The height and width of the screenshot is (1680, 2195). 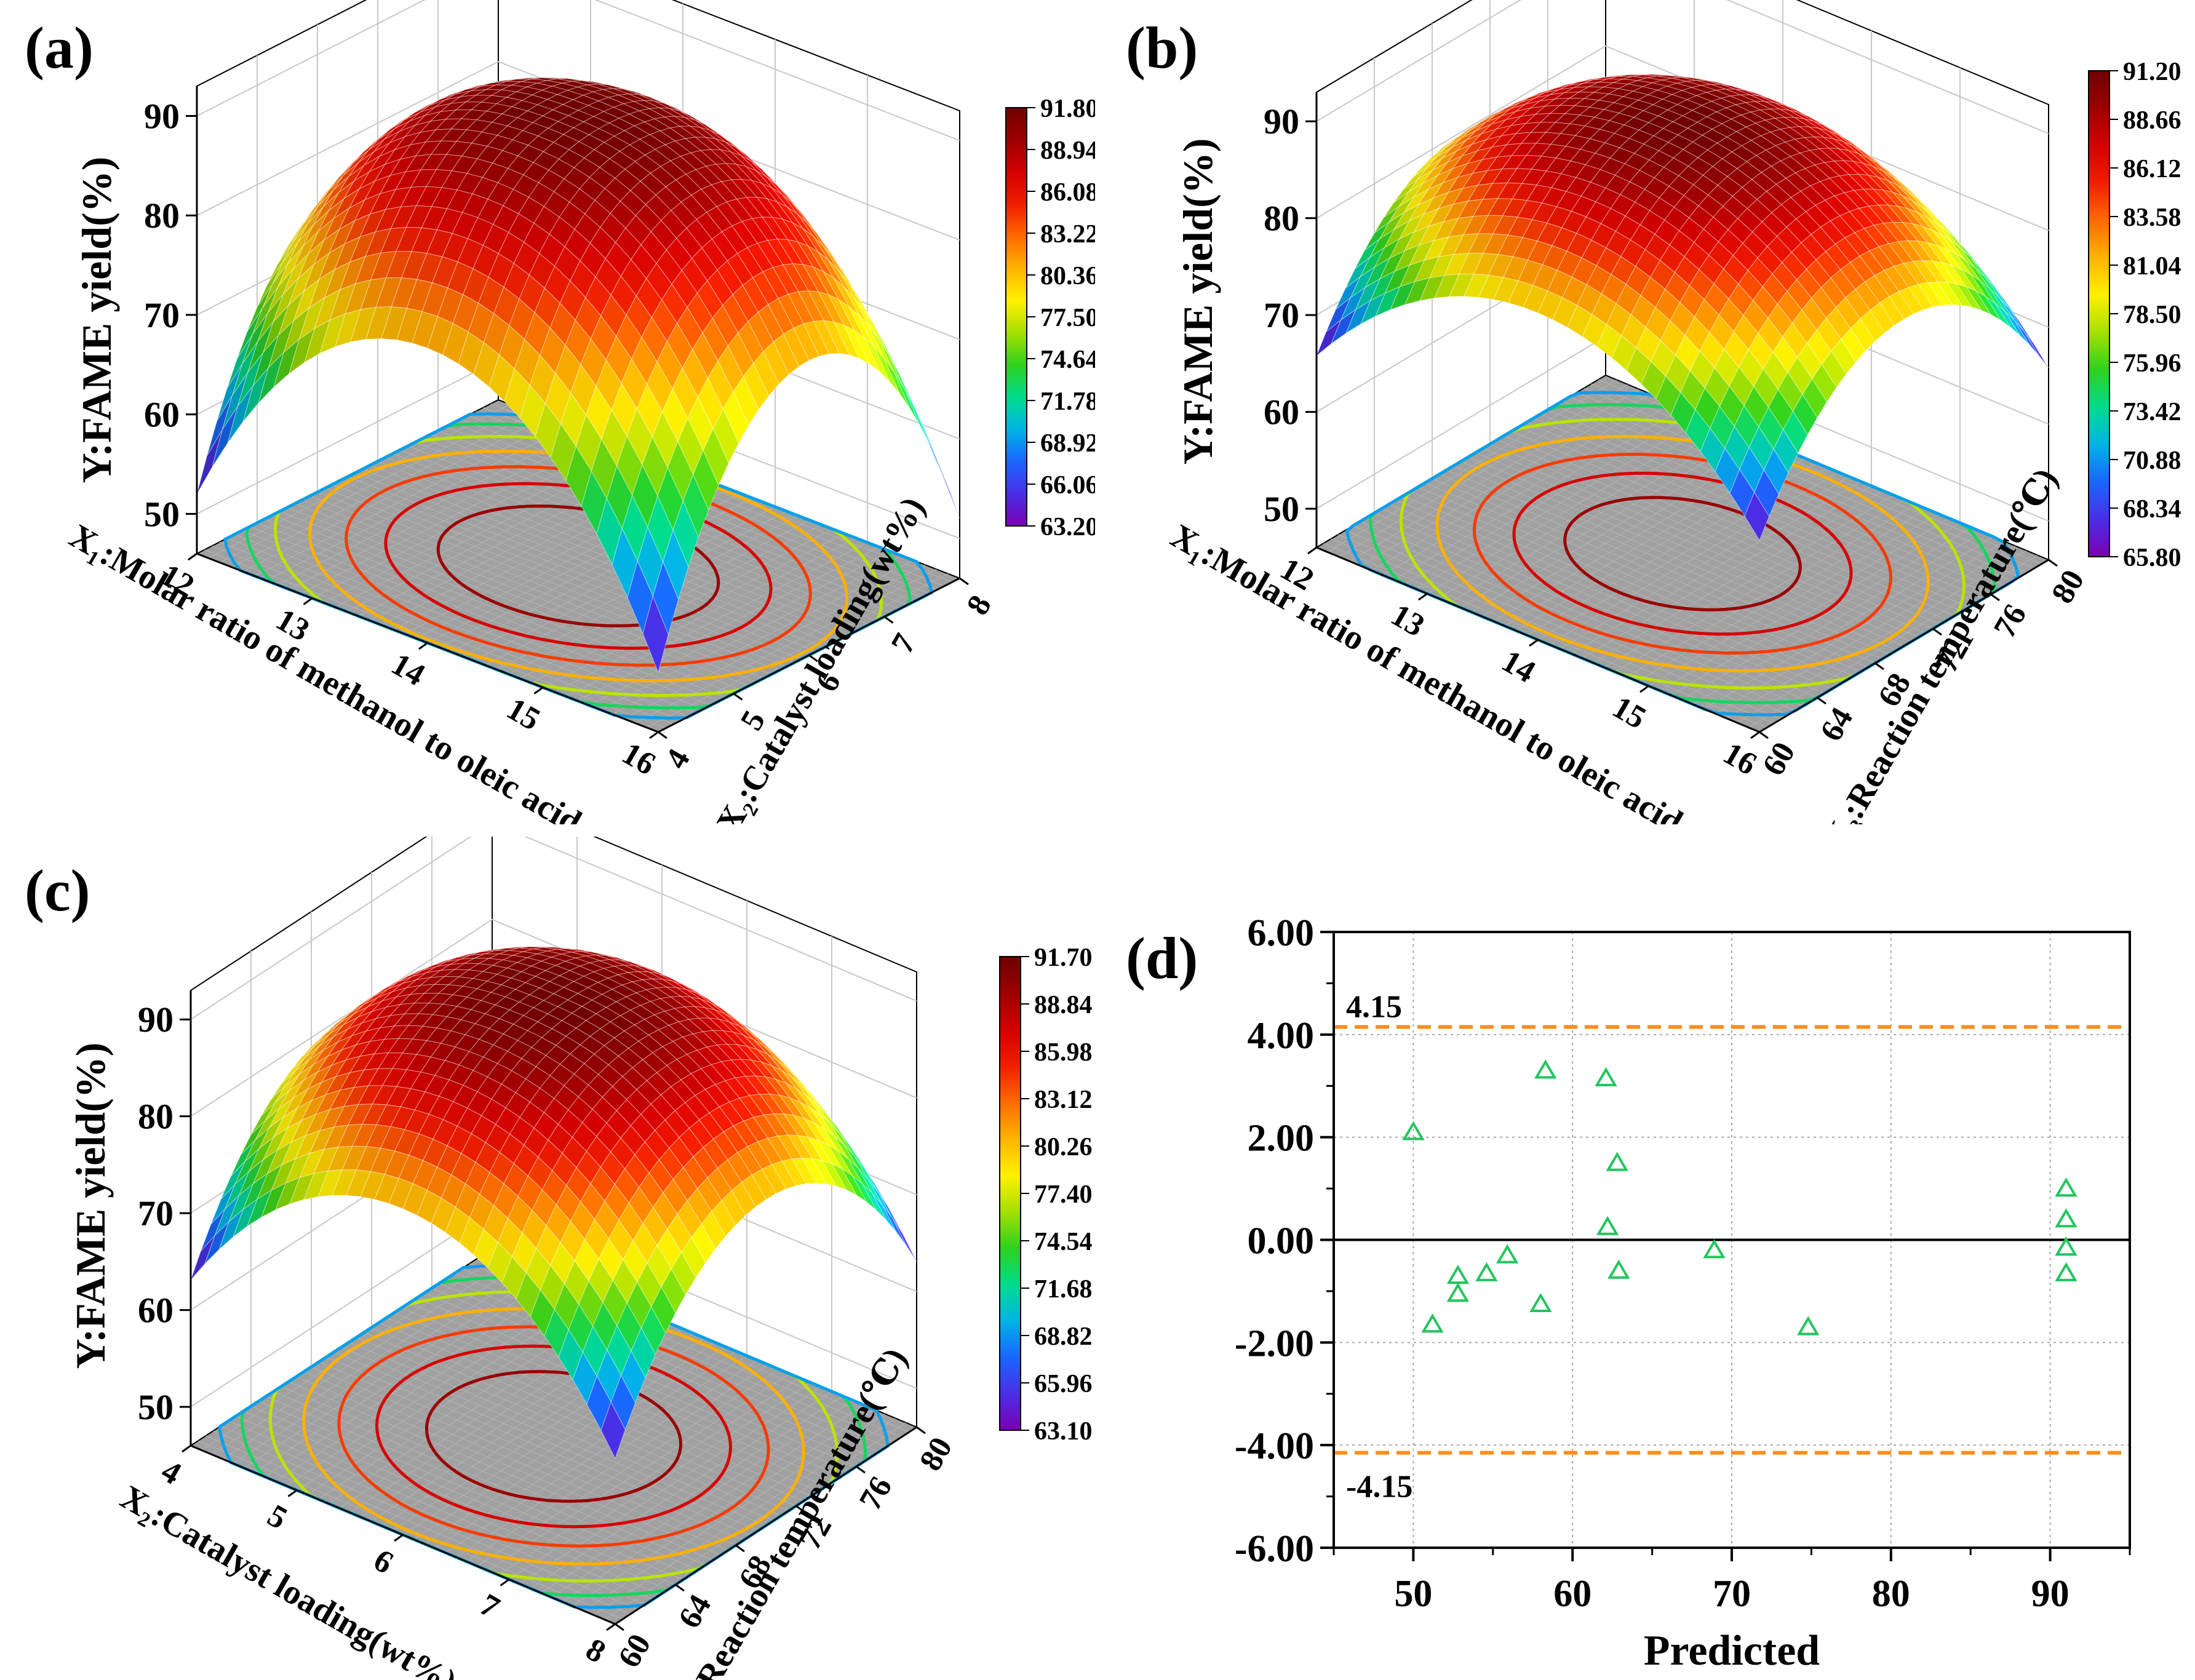 I want to click on x-tick-label: 50, so click(x=1413, y=1594).